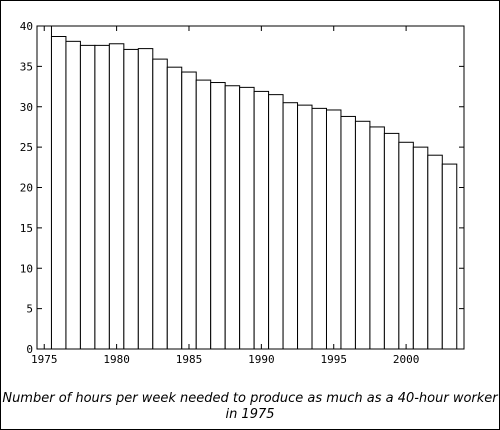 This screenshot has height=430, width=500. Describe the element at coordinates (26, 147) in the screenshot. I see `y-tick-label-25: 25` at that location.